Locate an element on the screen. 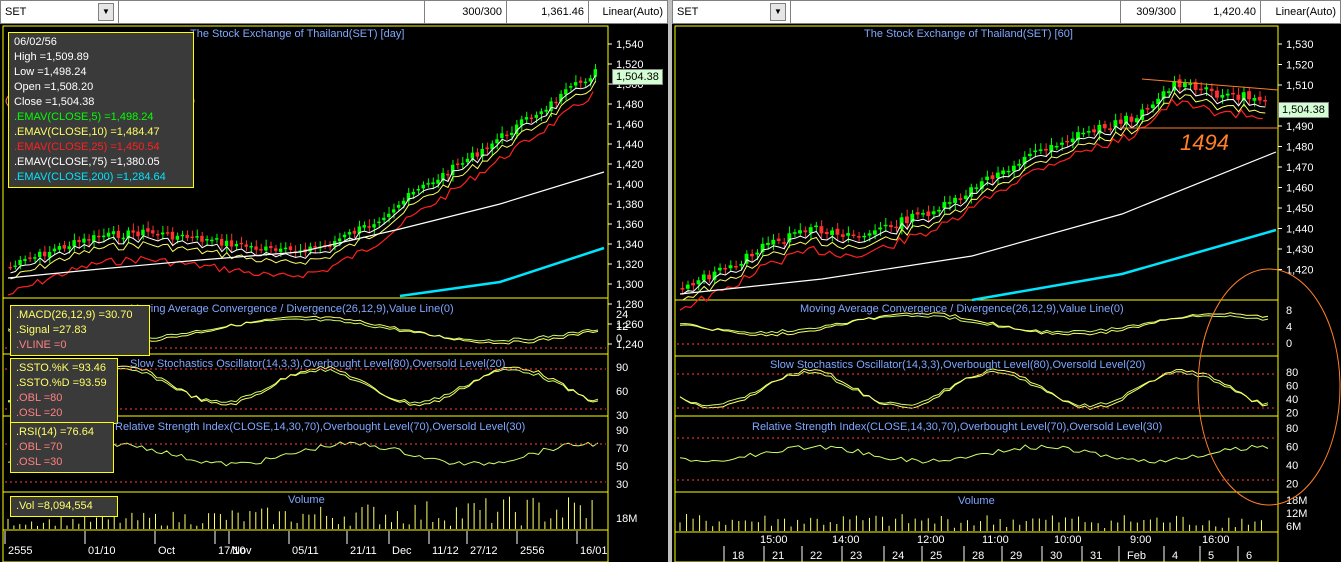 This screenshot has width=1341, height=562. x-axis-date-label: 25 is located at coordinates (936, 556).